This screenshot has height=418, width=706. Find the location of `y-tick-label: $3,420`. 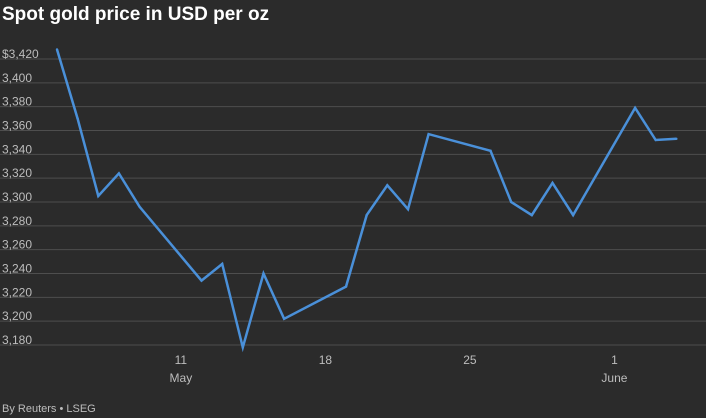

y-tick-label: $3,420 is located at coordinates (20, 54).